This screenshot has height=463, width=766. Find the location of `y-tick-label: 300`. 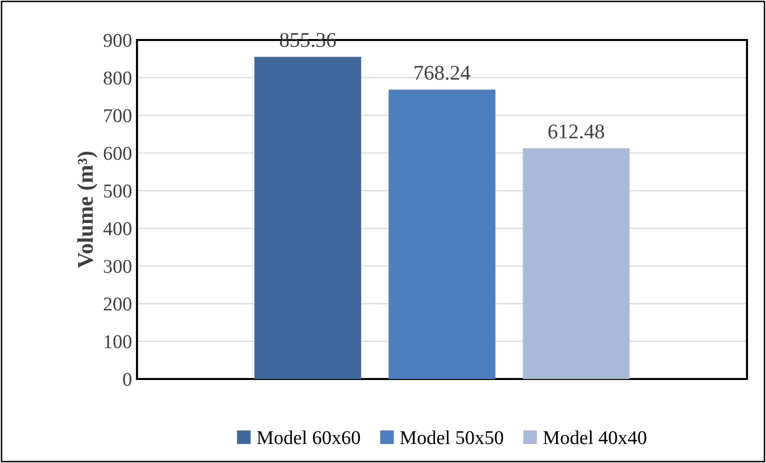

y-tick-label: 300 is located at coordinates (118, 266).